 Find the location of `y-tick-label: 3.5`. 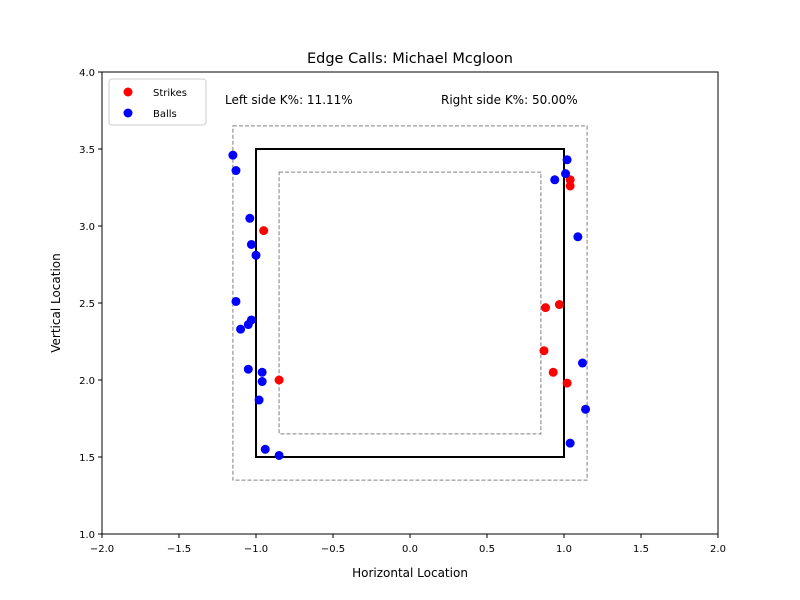

y-tick-label: 3.5 is located at coordinates (87, 150).